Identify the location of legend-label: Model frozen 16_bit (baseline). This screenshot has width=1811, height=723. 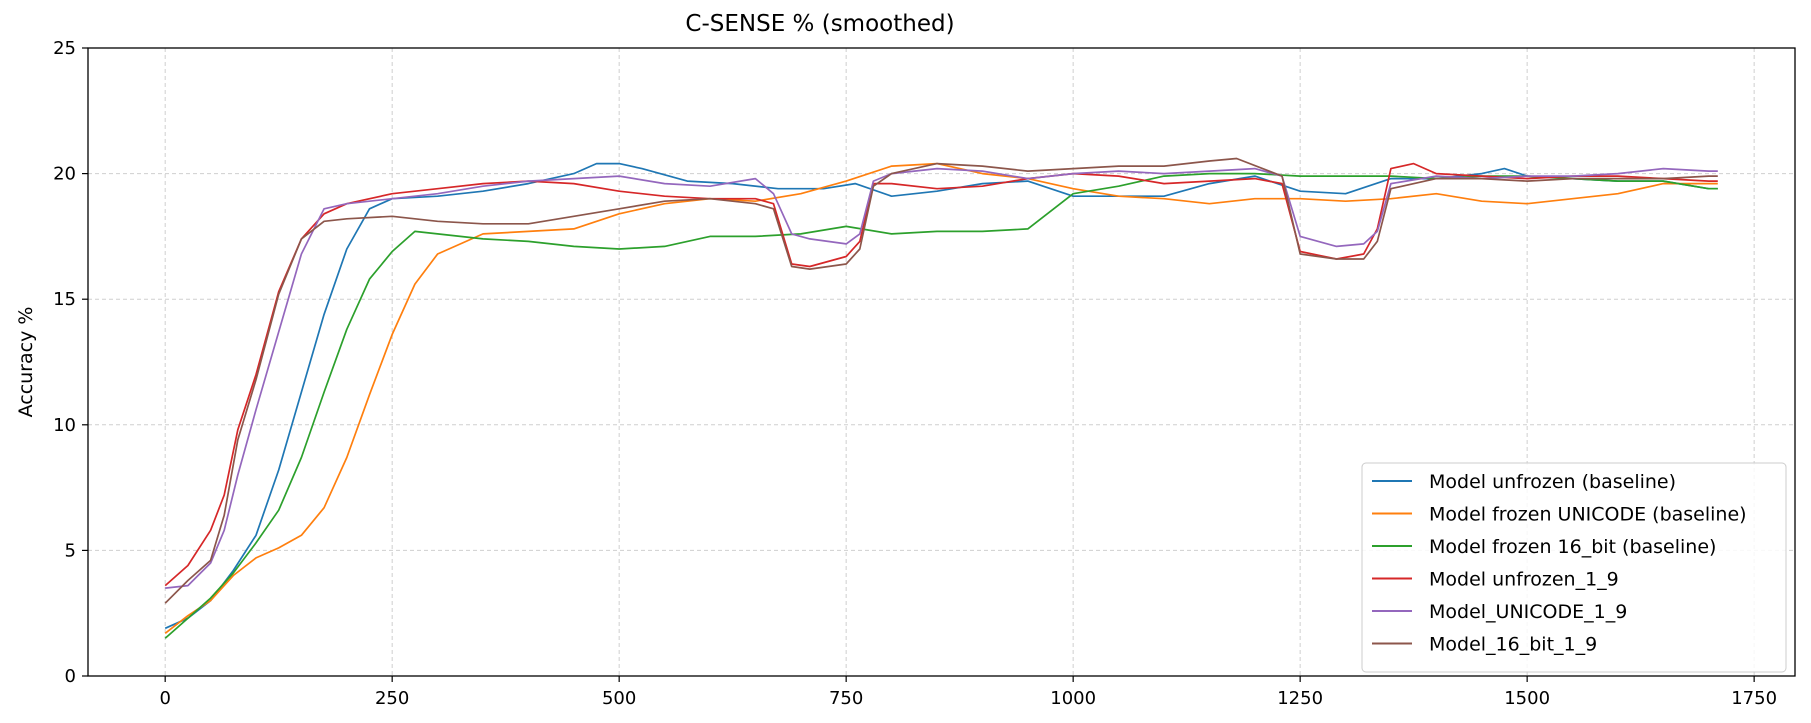
(1572, 547).